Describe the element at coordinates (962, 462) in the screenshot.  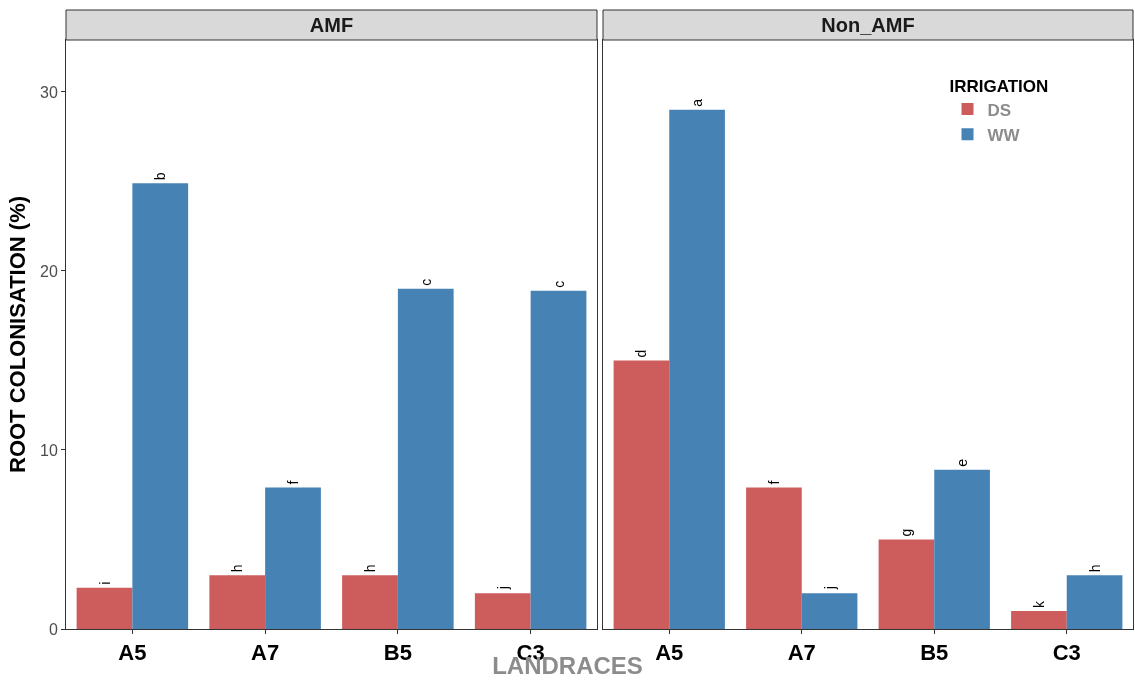
I see `data-label: e` at that location.